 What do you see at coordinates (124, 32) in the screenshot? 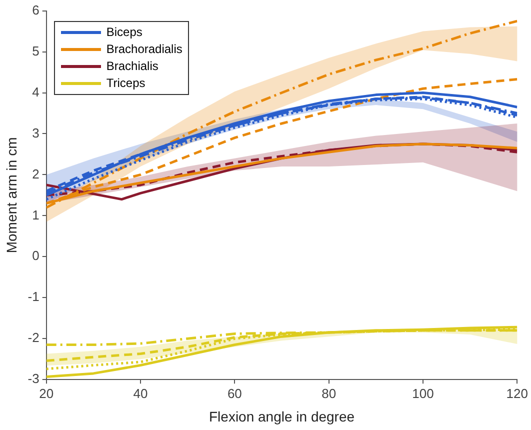
I see `legend-label: Biceps` at bounding box center [124, 32].